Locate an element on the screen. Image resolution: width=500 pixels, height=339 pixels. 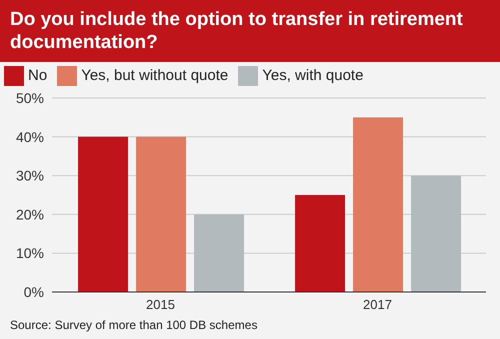
y-tick-label: 40% is located at coordinates (30, 136).